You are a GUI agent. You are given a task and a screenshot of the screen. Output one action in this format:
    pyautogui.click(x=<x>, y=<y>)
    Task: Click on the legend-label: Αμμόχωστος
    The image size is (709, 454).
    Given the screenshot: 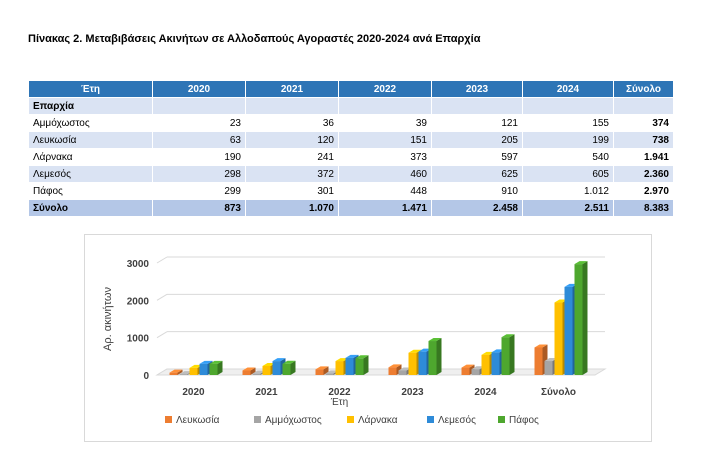 What is the action you would take?
    pyautogui.click(x=293, y=420)
    